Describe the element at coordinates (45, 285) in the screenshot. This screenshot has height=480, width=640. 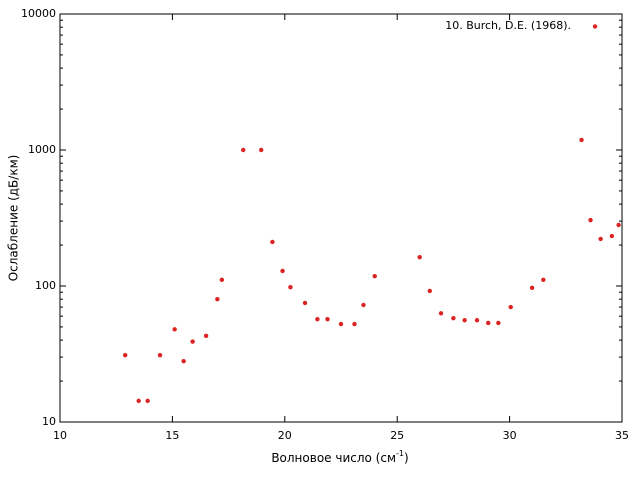
I see `y-tick-label: 100` at that location.